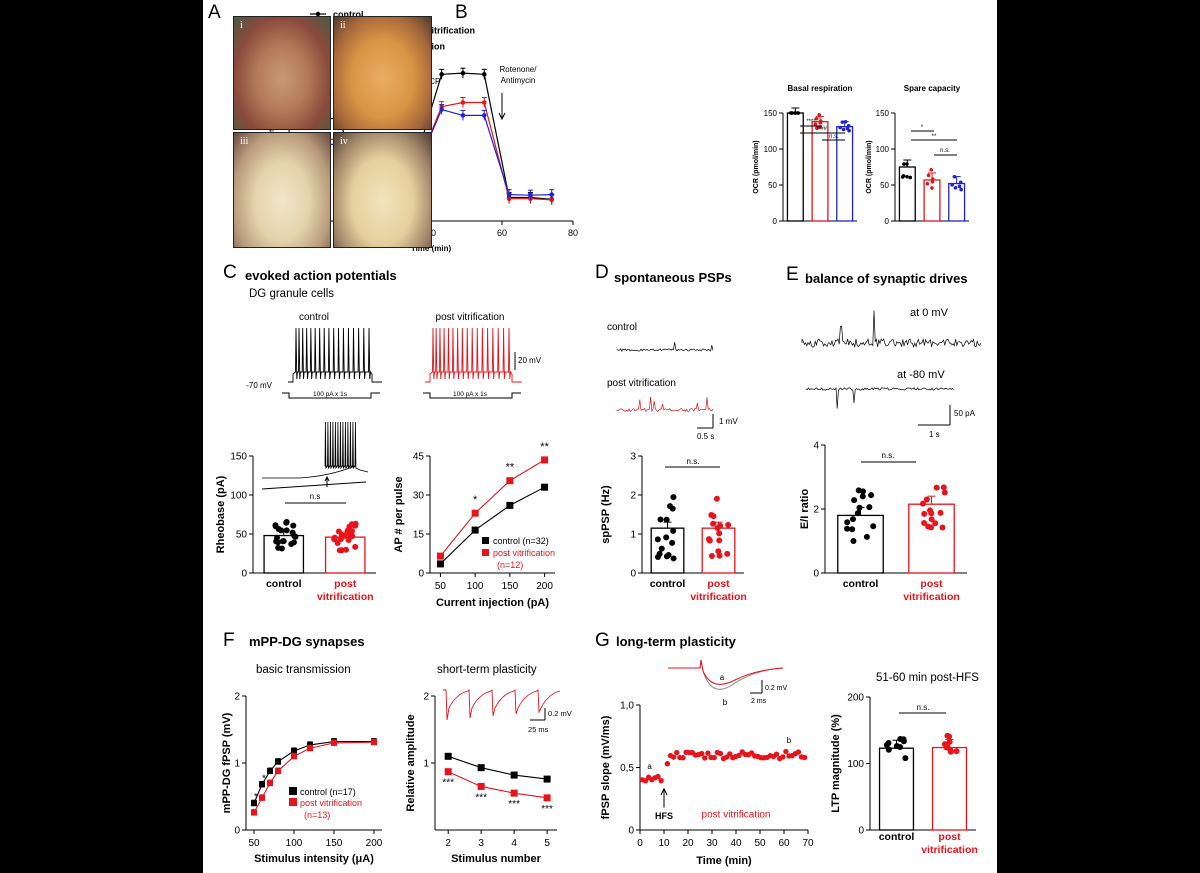 This screenshot has width=1200, height=873. Describe the element at coordinates (237, 831) in the screenshot. I see `io-y-tick-label-0: 0` at that location.